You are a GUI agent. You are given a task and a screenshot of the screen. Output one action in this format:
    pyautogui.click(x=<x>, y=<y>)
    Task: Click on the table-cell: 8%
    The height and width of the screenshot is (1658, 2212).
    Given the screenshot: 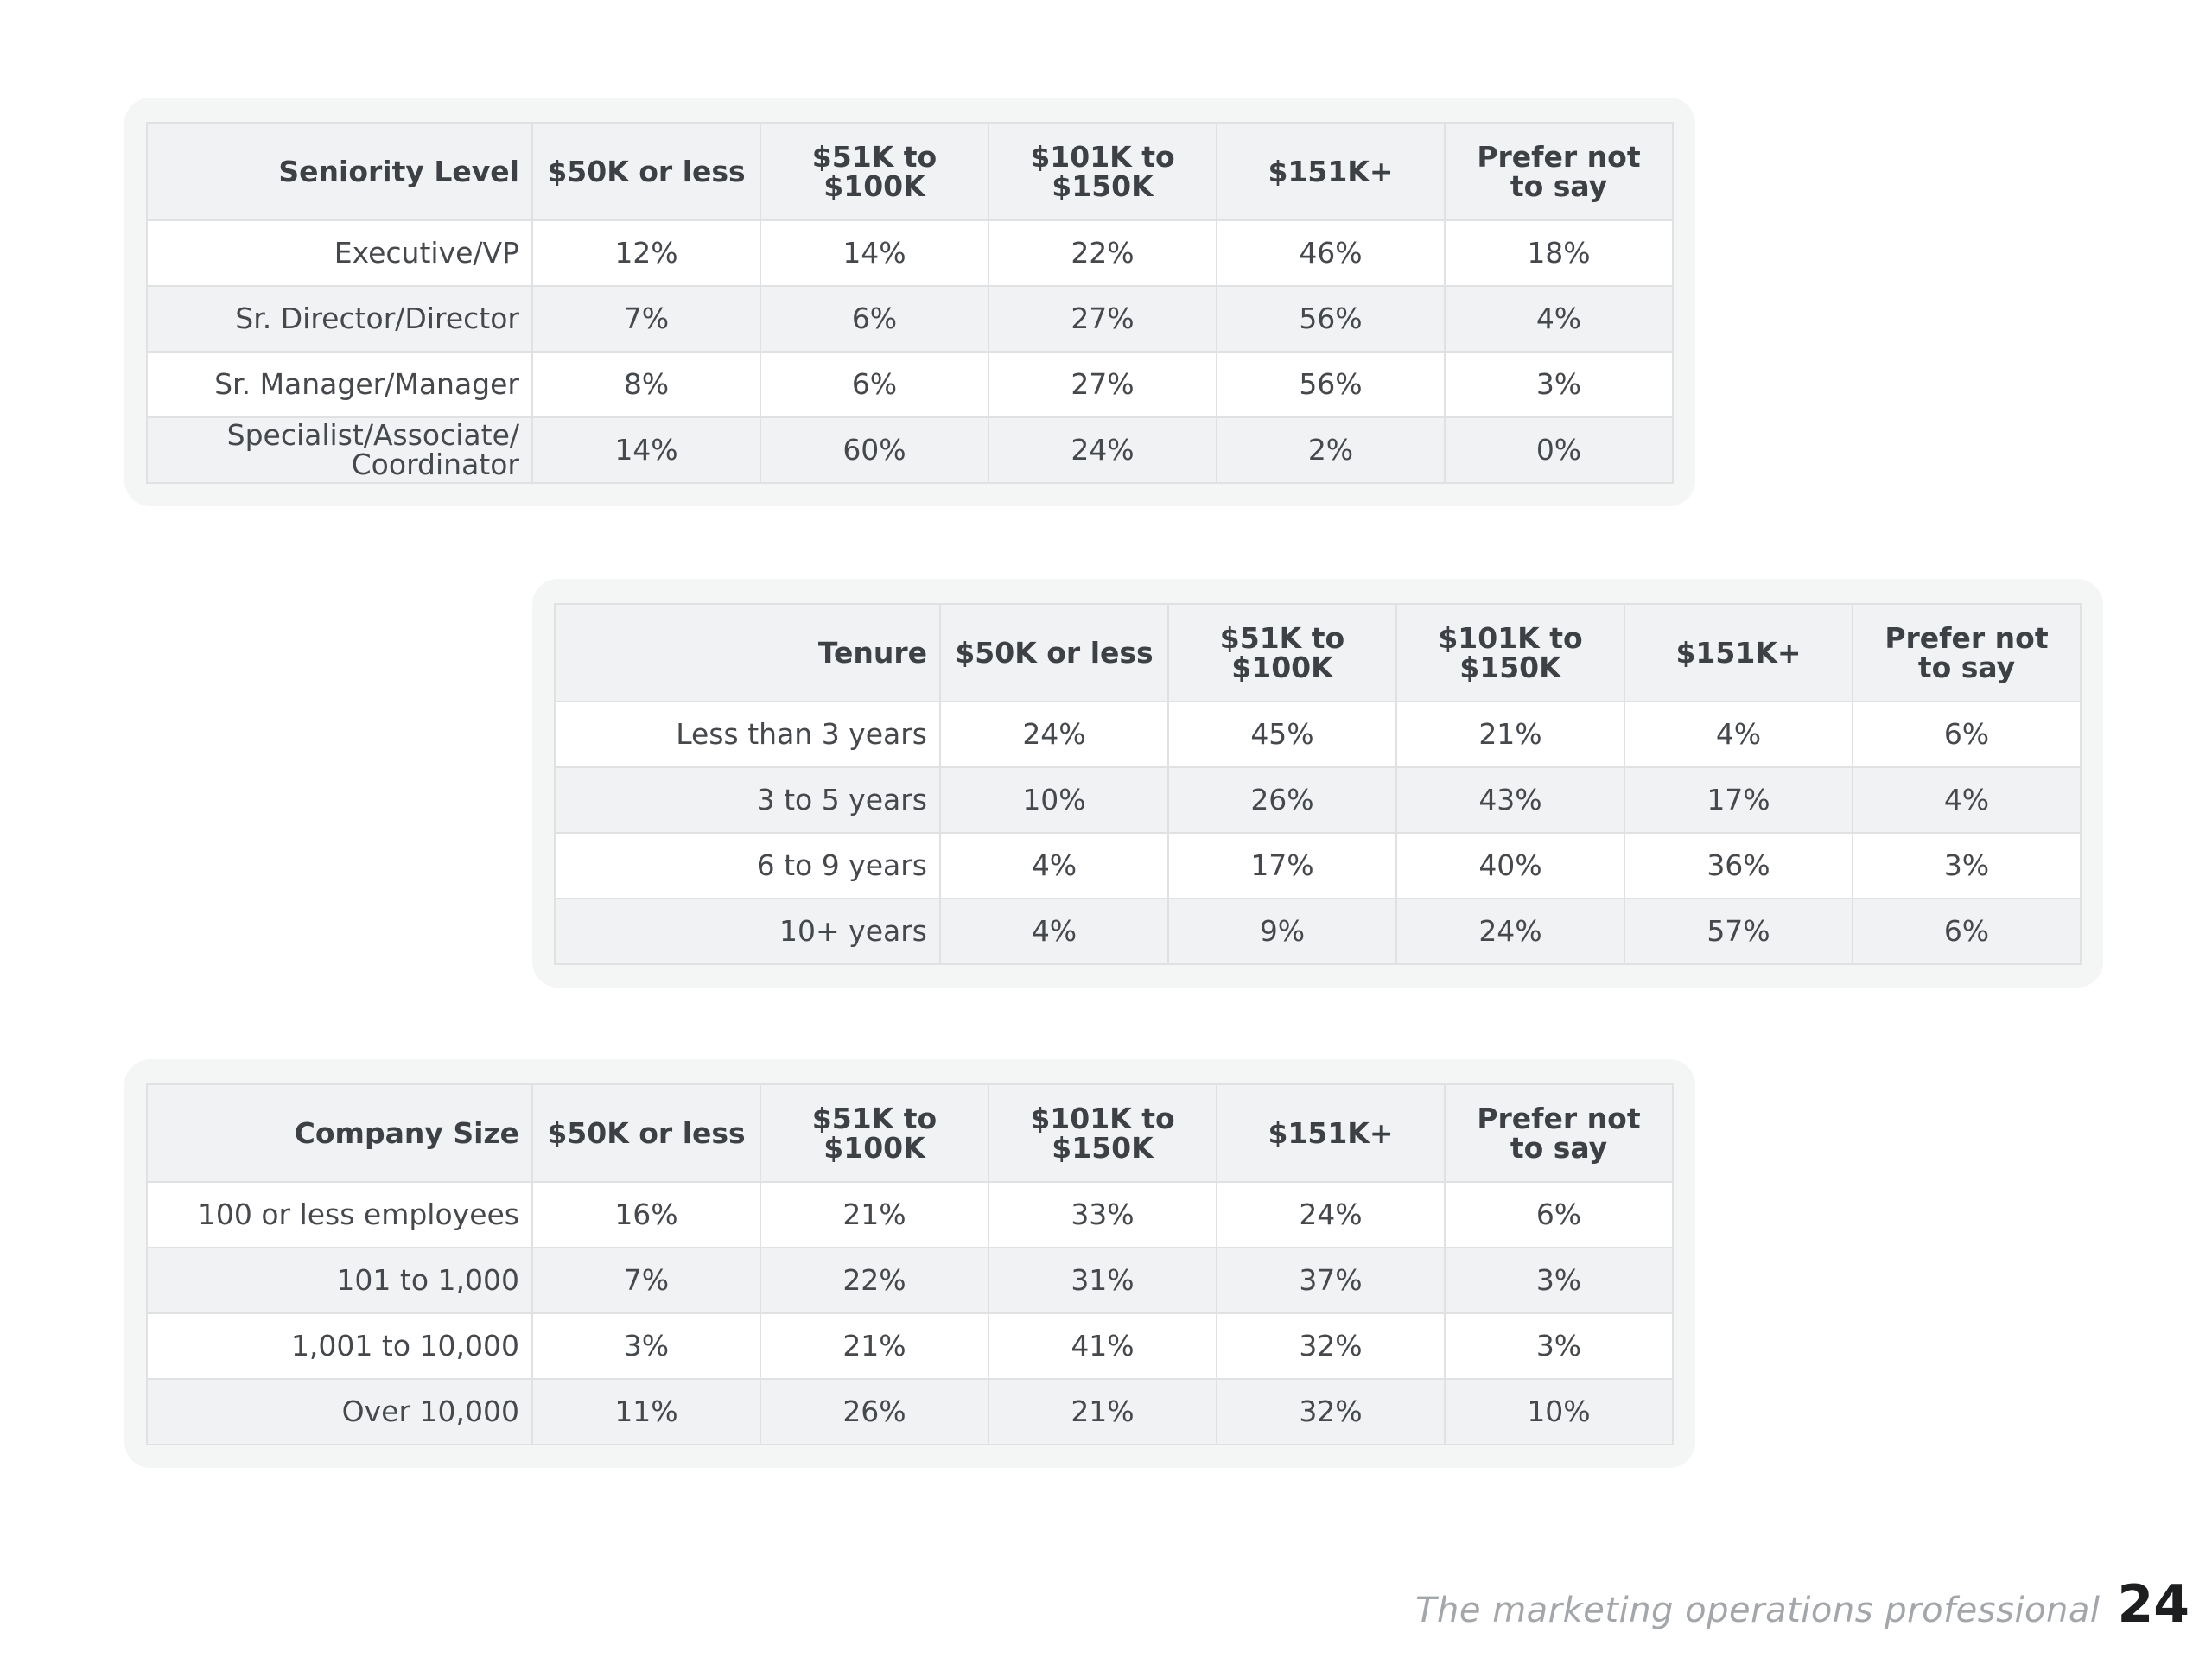 What is the action you would take?
    pyautogui.click(x=646, y=384)
    